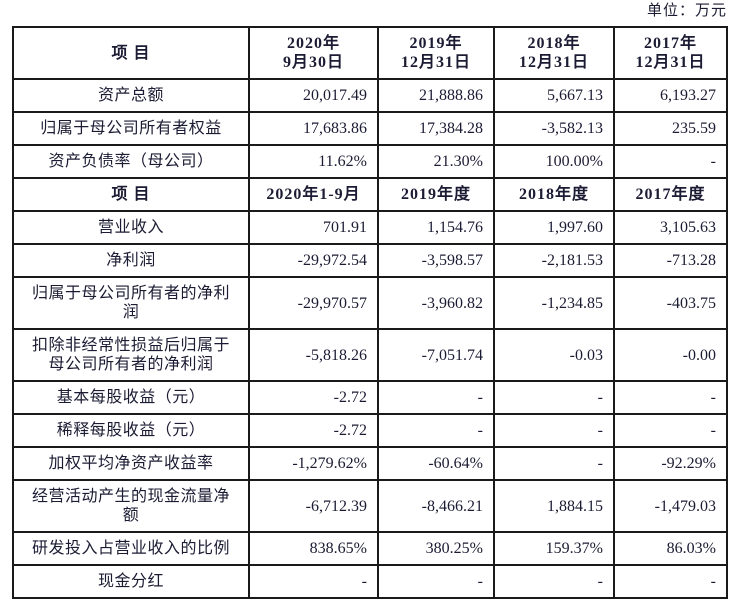 The height and width of the screenshot is (604, 740). Describe the element at coordinates (313, 194) in the screenshot. I see `column-header: 2020年1-9月` at that location.